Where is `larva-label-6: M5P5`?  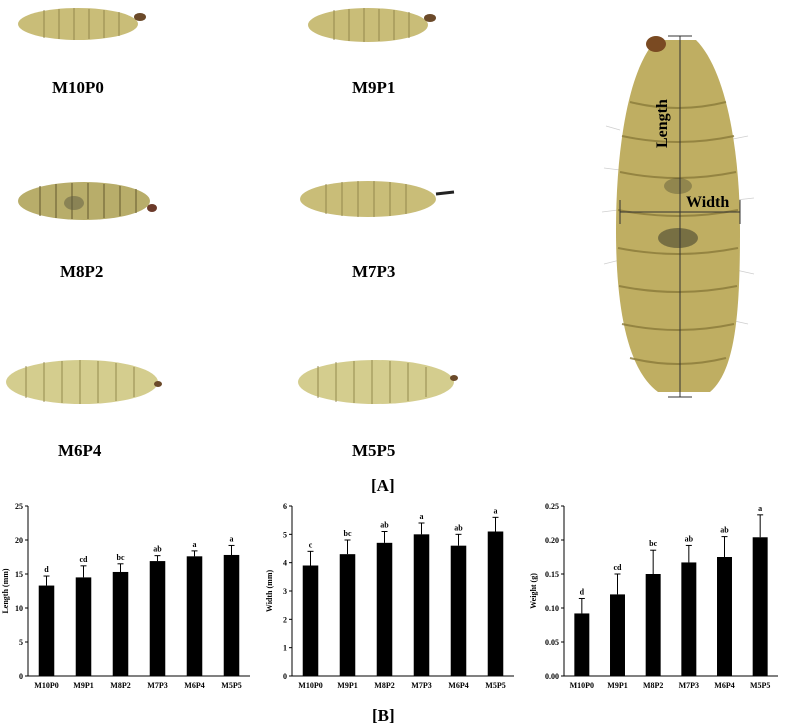 larva-label-6: M5P5 is located at coordinates (374, 450).